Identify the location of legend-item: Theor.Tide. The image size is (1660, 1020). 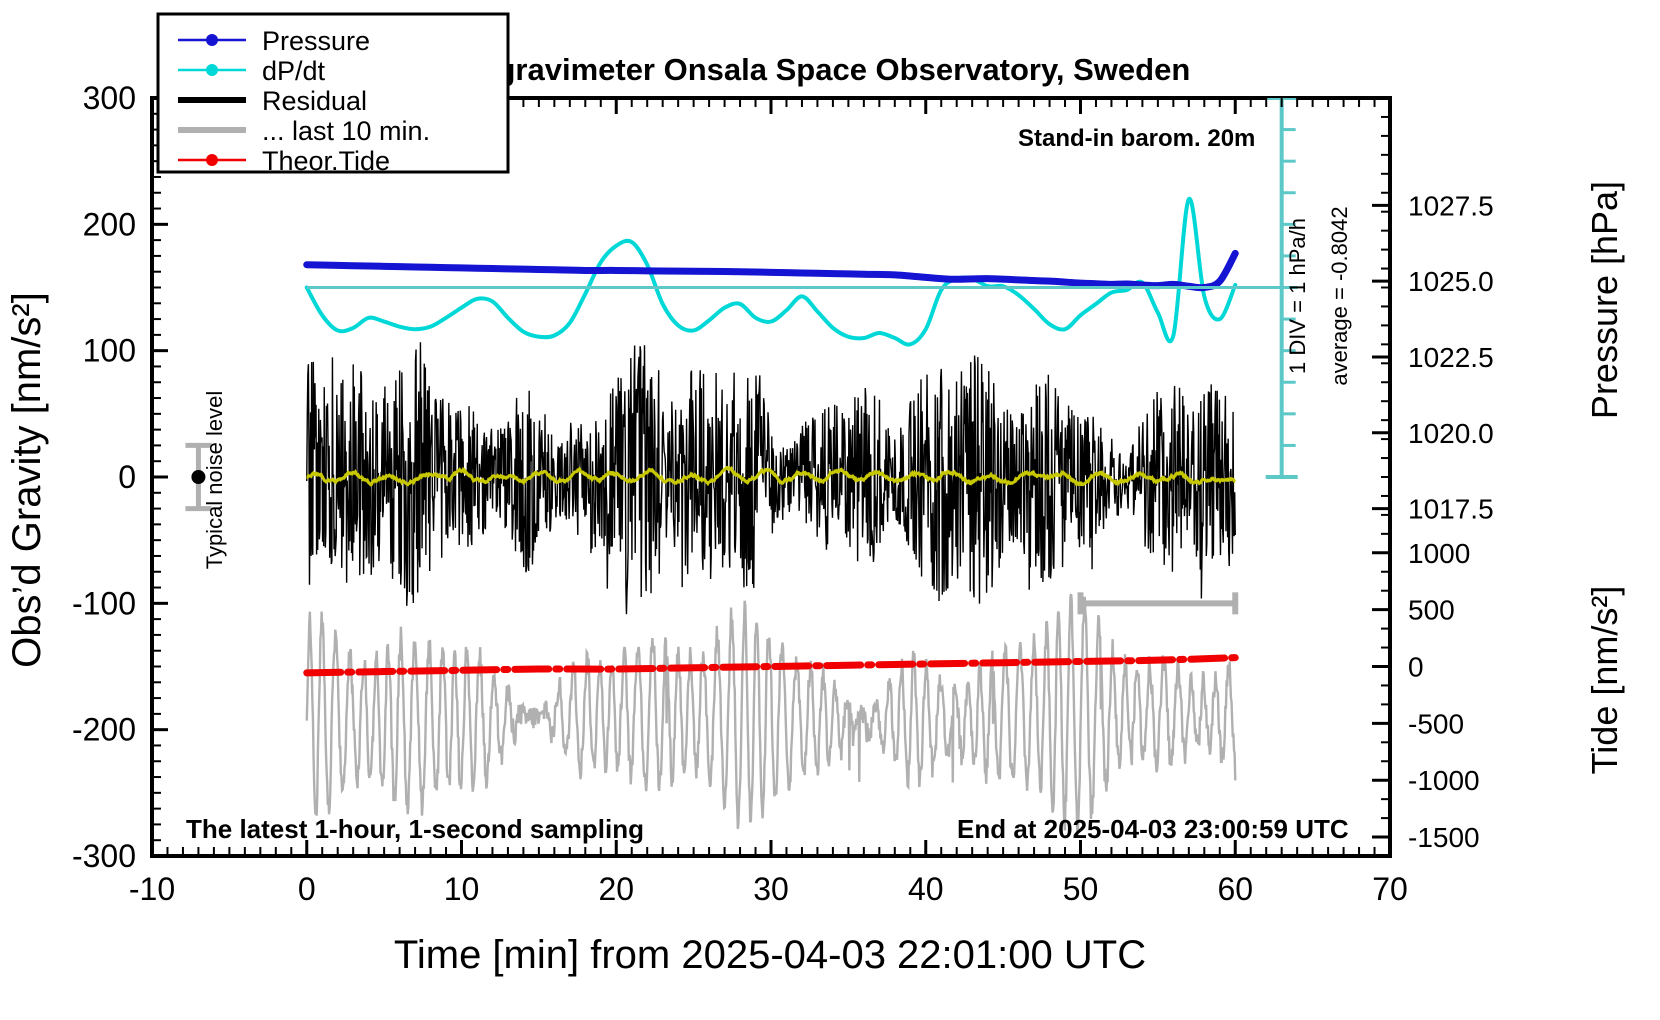
(284, 161).